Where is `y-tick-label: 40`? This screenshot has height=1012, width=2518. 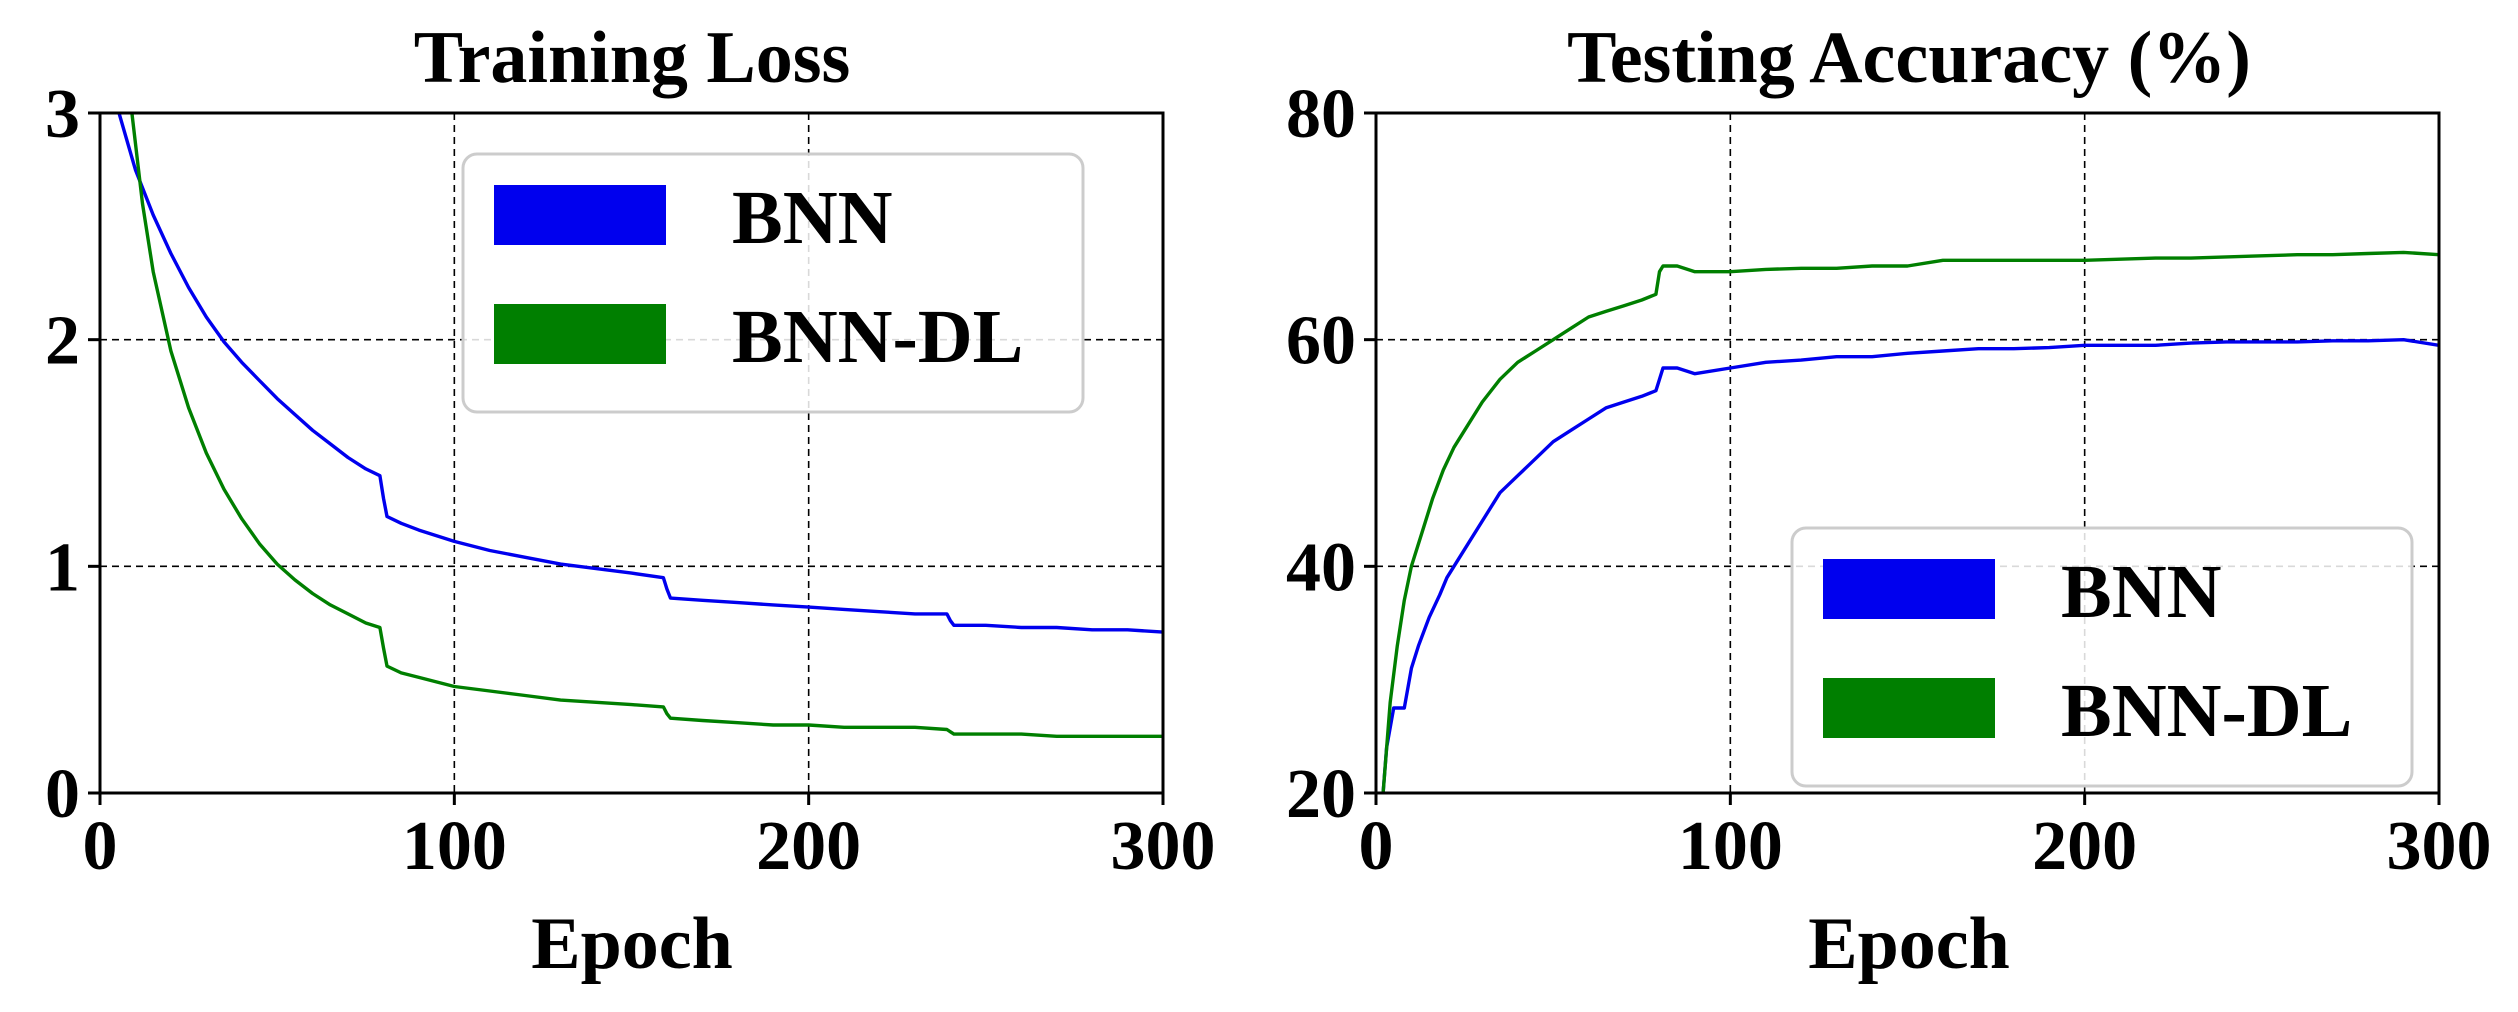
y-tick-label: 40 is located at coordinates (1321, 567).